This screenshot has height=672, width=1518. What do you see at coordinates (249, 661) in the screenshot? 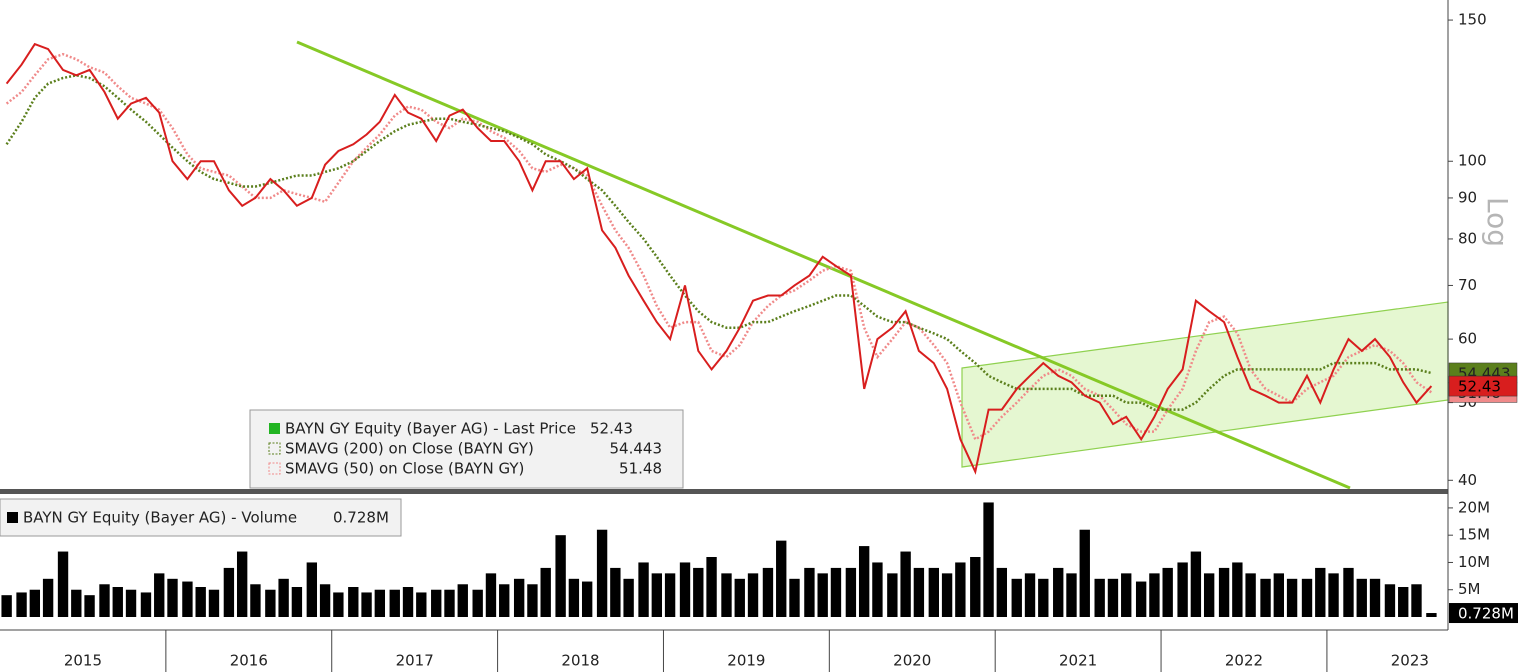
I see `x-tick-label: 2016` at bounding box center [249, 661].